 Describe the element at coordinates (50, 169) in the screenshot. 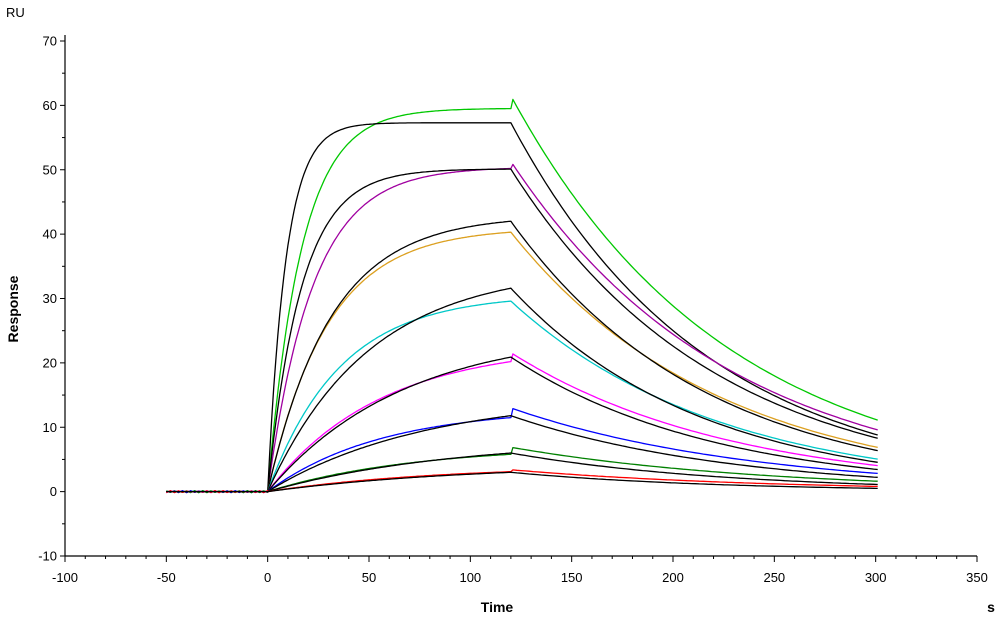

I see `y-tick-label: 50` at that location.